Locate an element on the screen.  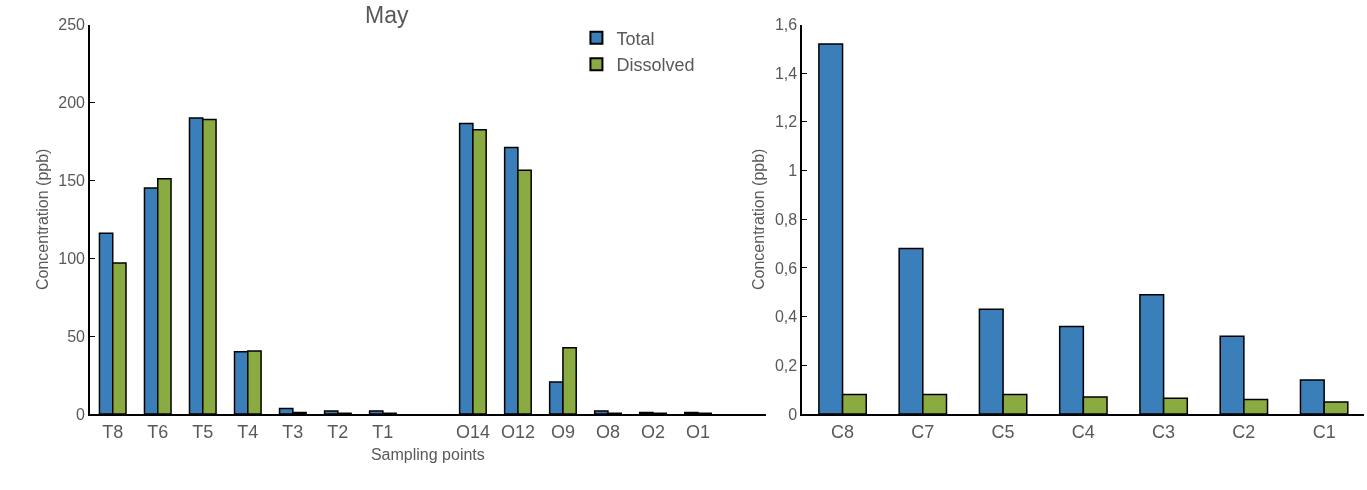
x-tick-label: C1 is located at coordinates (1324, 431).